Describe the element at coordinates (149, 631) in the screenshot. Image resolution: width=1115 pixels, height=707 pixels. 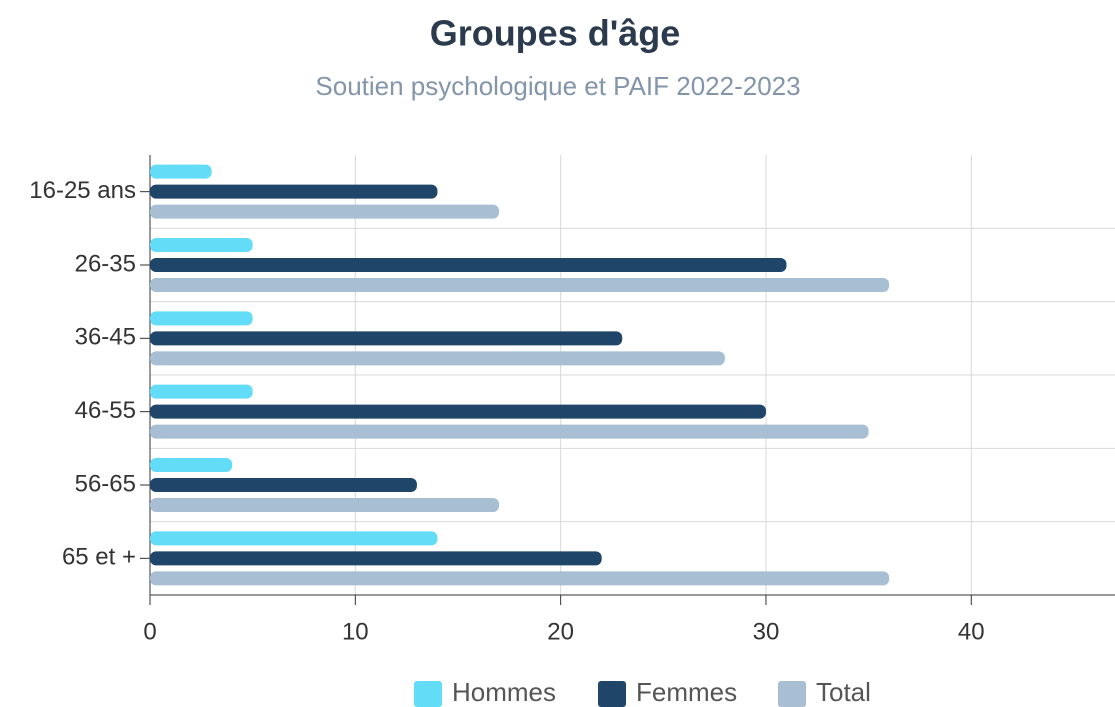
I see `x-tick-label: 0` at that location.